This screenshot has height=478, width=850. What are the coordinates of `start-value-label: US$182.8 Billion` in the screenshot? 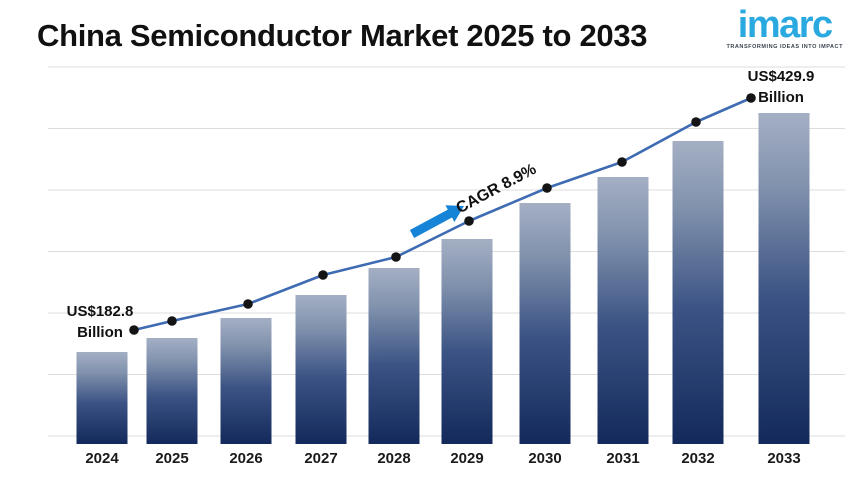 It's located at (100, 322).